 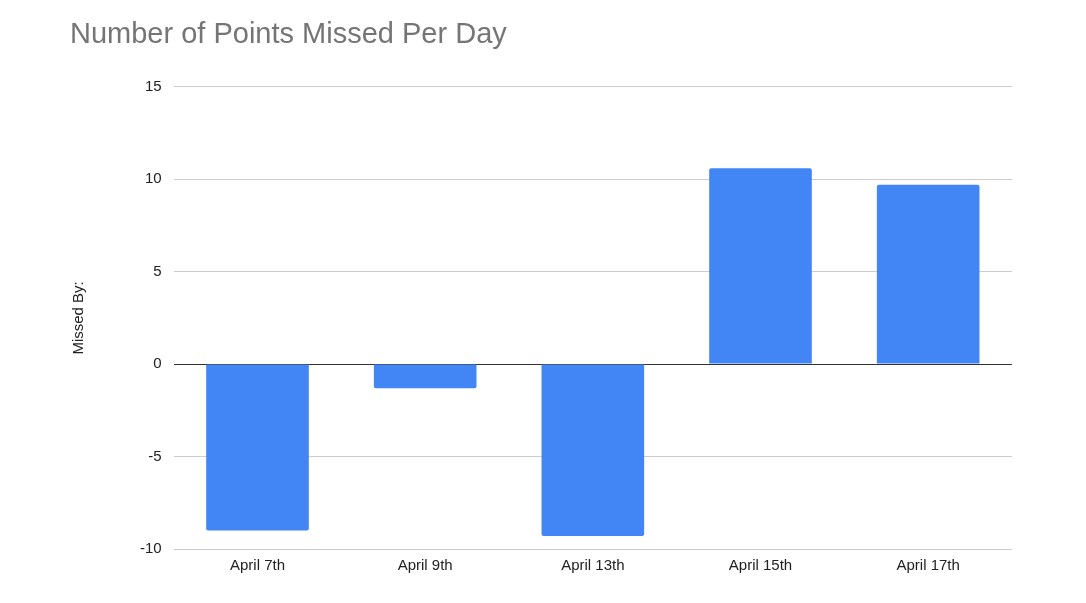 I want to click on y-tick-label: 5, so click(x=157, y=270).